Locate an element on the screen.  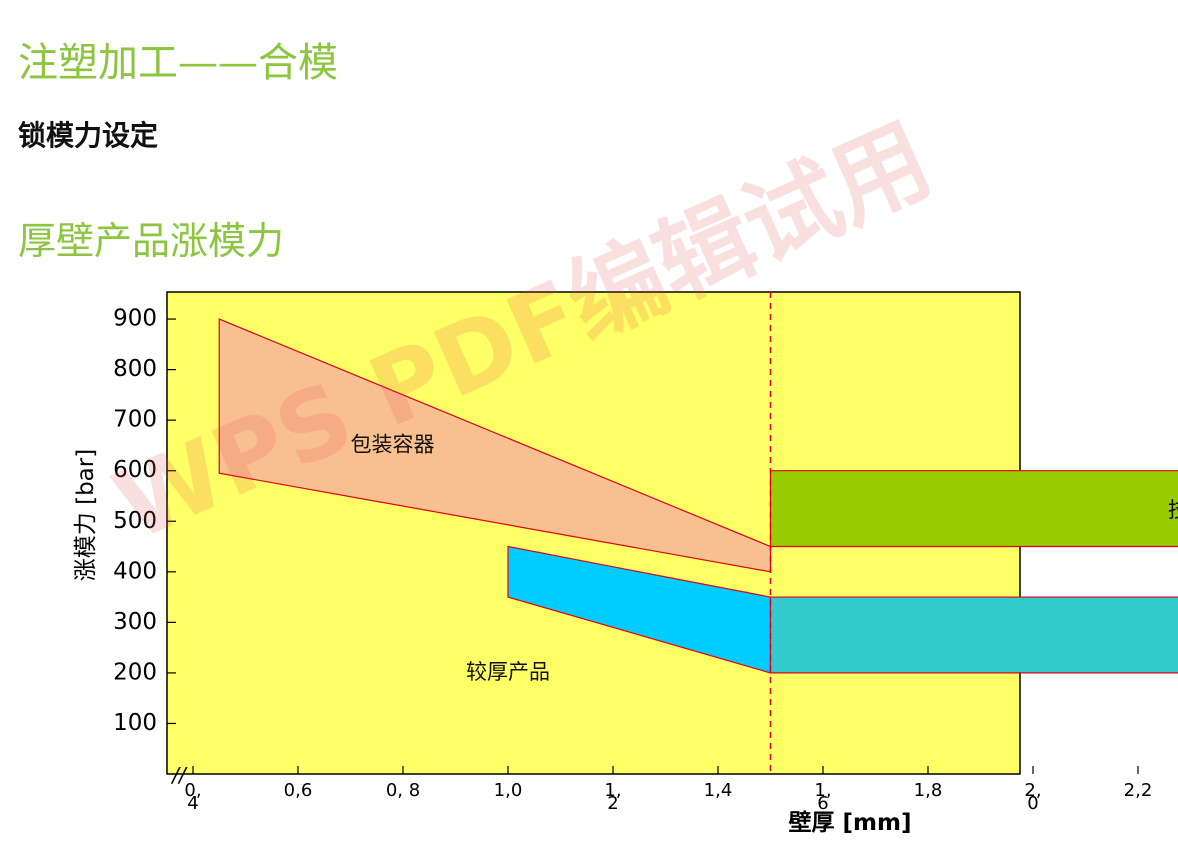
y-tick-label-6: 700 is located at coordinates (135, 420).